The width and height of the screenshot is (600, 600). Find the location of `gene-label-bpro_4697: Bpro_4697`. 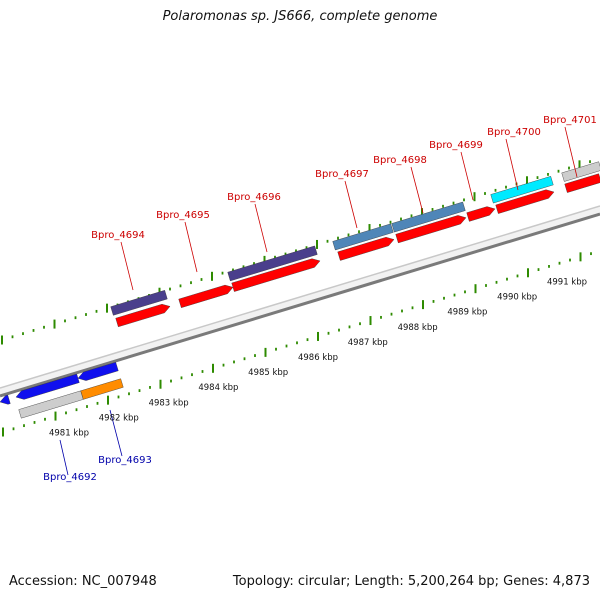

gene-label-bpro_4697: Bpro_4697 is located at coordinates (342, 174).